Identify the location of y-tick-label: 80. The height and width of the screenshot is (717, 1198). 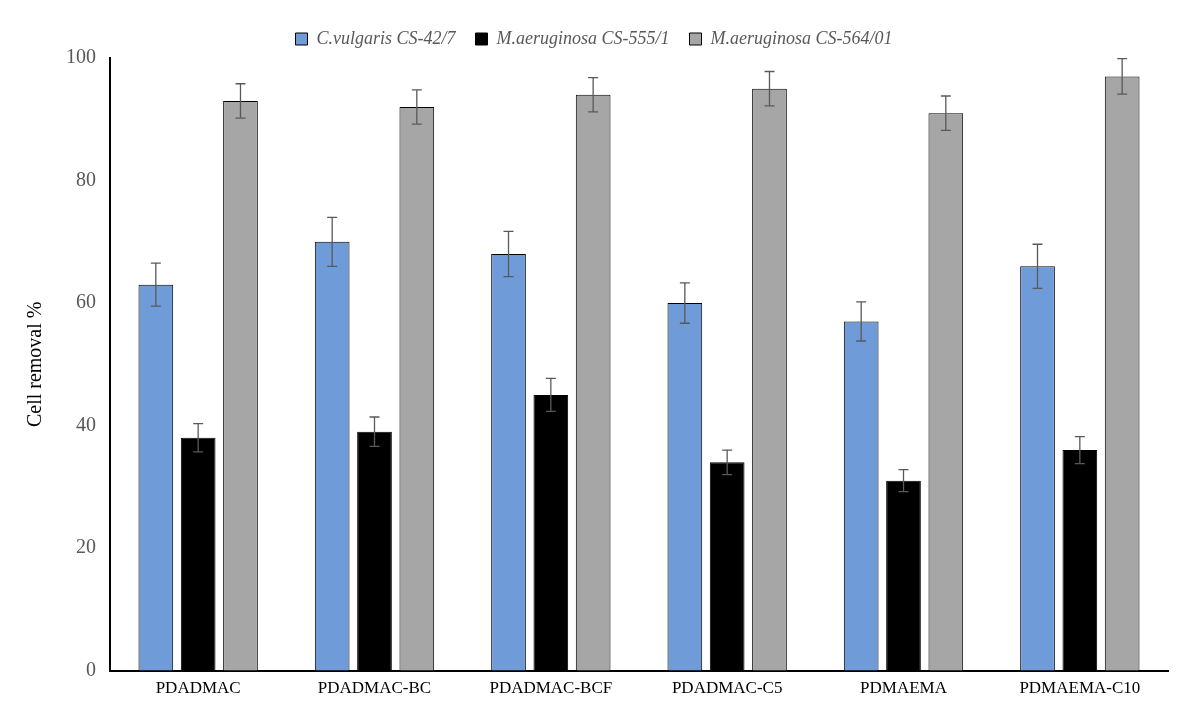
(86, 178).